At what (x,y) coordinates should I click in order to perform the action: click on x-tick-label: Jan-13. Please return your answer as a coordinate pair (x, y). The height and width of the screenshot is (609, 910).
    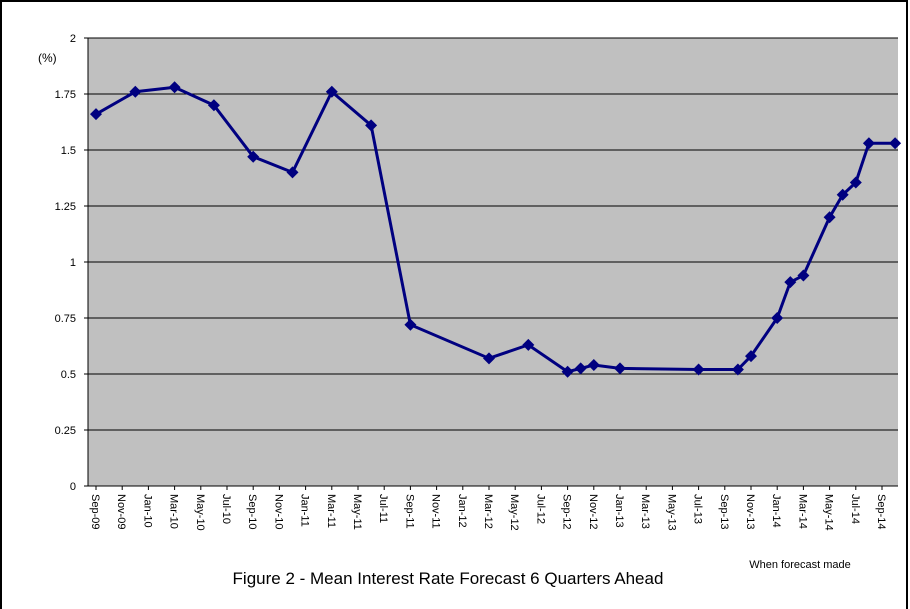
    Looking at the image, I should click on (619, 511).